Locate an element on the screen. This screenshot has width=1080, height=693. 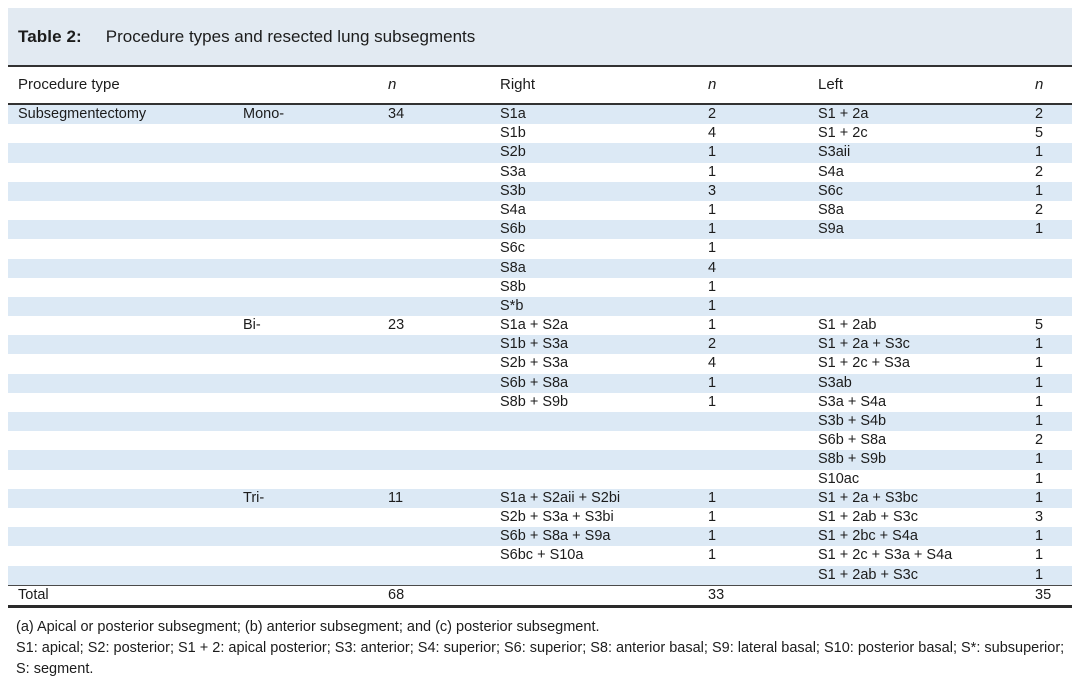
table-row: S1 + 2ab + S3c 1 is located at coordinates (540, 575).